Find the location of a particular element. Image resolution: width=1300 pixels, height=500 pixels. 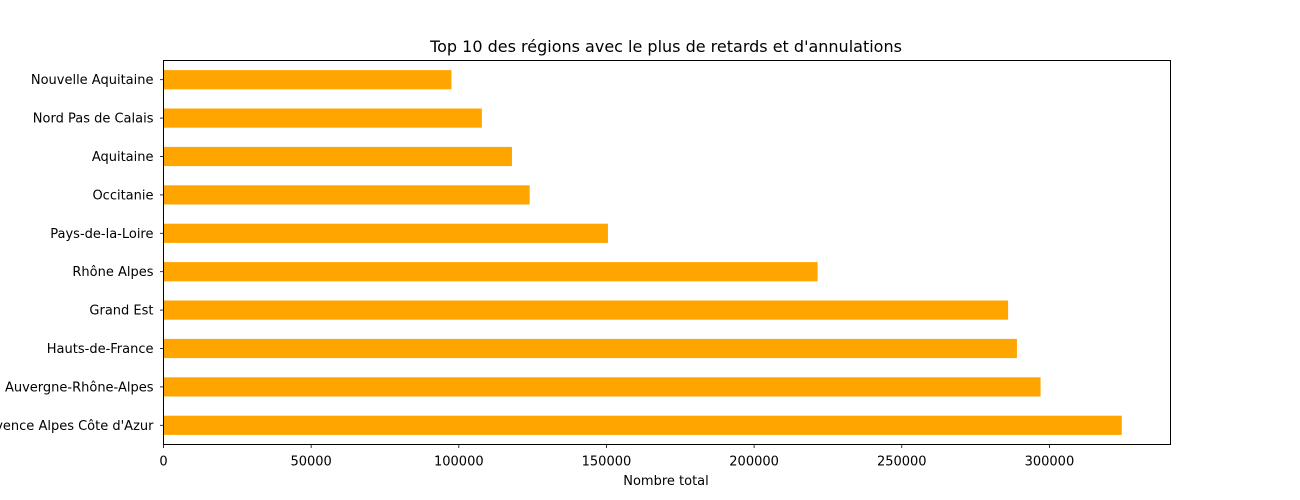

x-tick-label: 0 is located at coordinates (163, 462).